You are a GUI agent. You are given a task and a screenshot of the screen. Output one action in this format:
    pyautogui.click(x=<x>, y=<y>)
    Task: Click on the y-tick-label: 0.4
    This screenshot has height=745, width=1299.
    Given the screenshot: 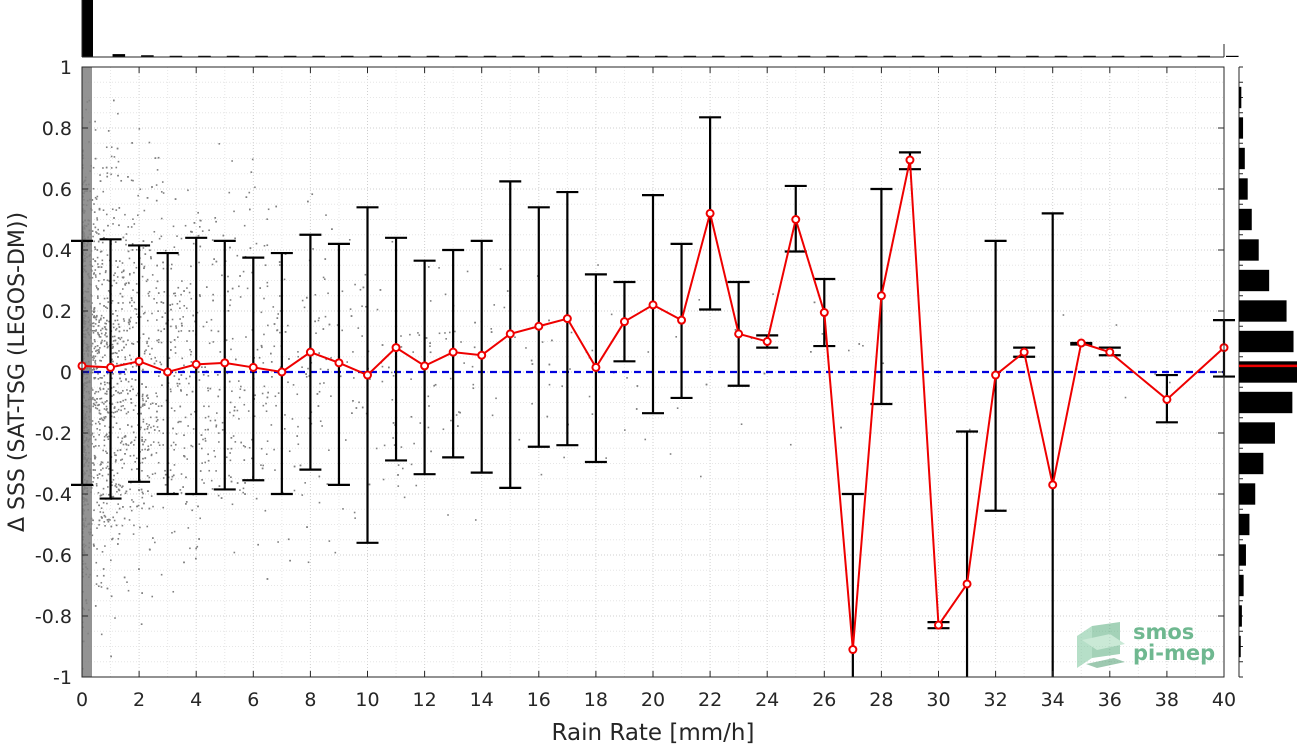 What is the action you would take?
    pyautogui.click(x=57, y=251)
    